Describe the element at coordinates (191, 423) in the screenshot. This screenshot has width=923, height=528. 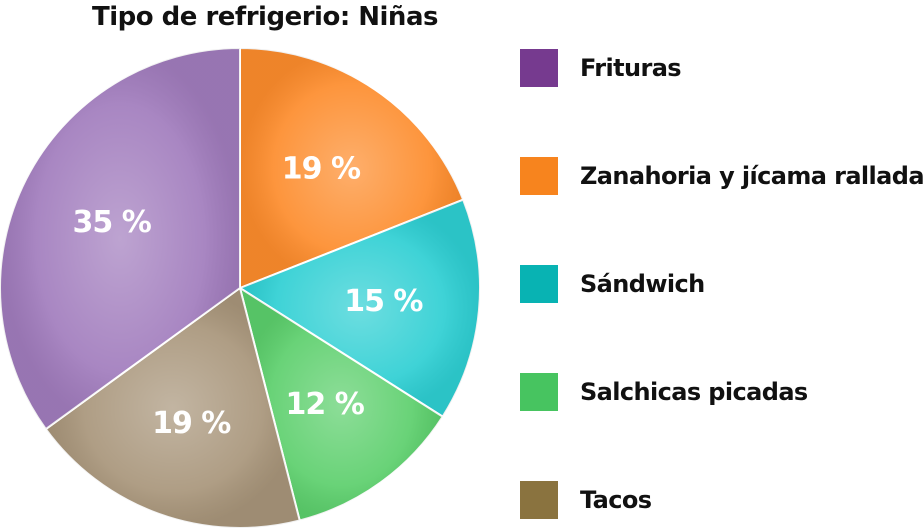
I see `slice-value-label-tacos: 19 %` at that location.